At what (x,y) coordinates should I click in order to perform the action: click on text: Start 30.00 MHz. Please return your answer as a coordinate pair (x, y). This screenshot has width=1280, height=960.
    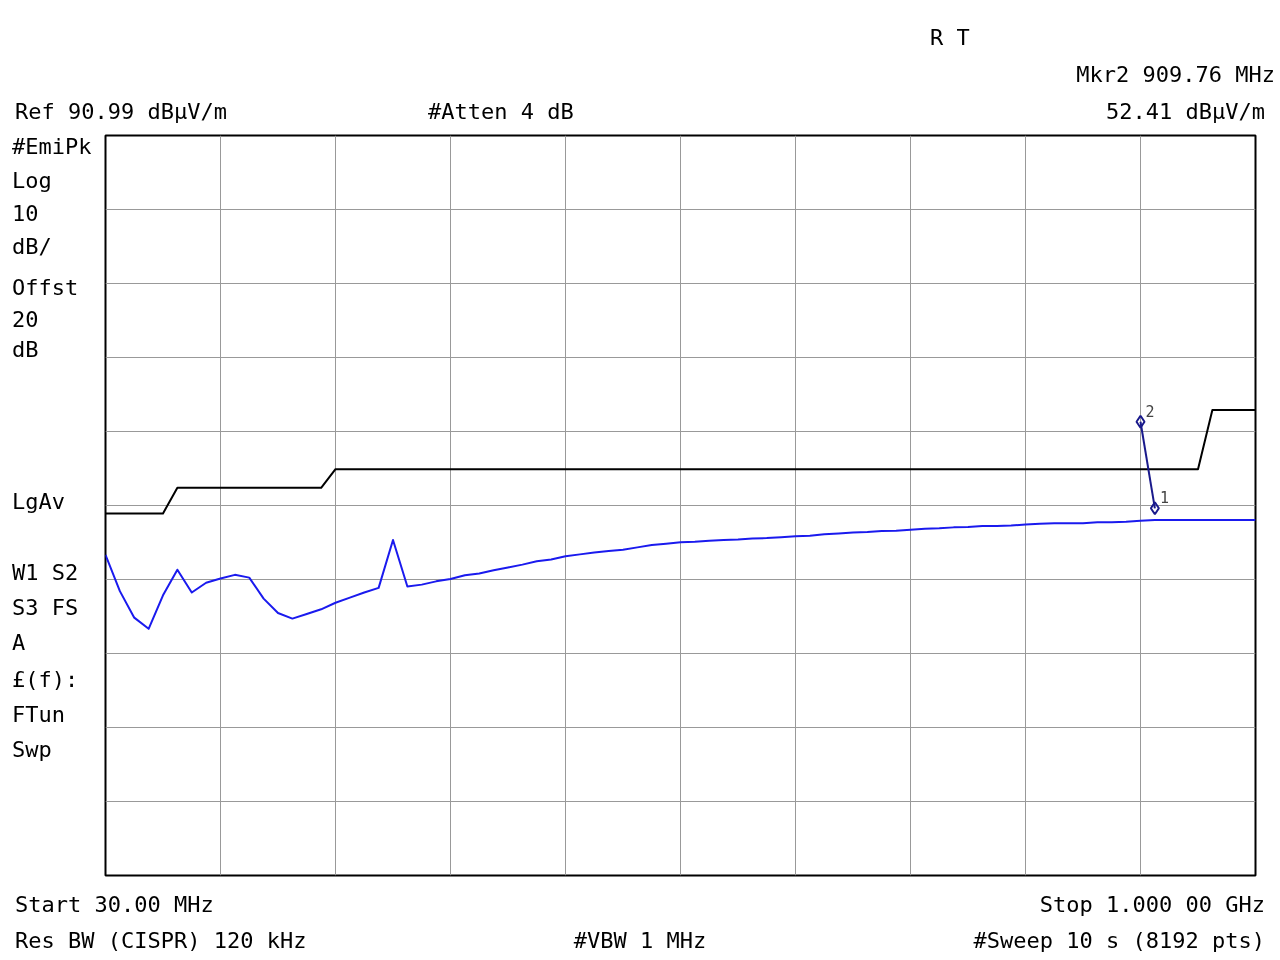
    Looking at the image, I should click on (114, 905).